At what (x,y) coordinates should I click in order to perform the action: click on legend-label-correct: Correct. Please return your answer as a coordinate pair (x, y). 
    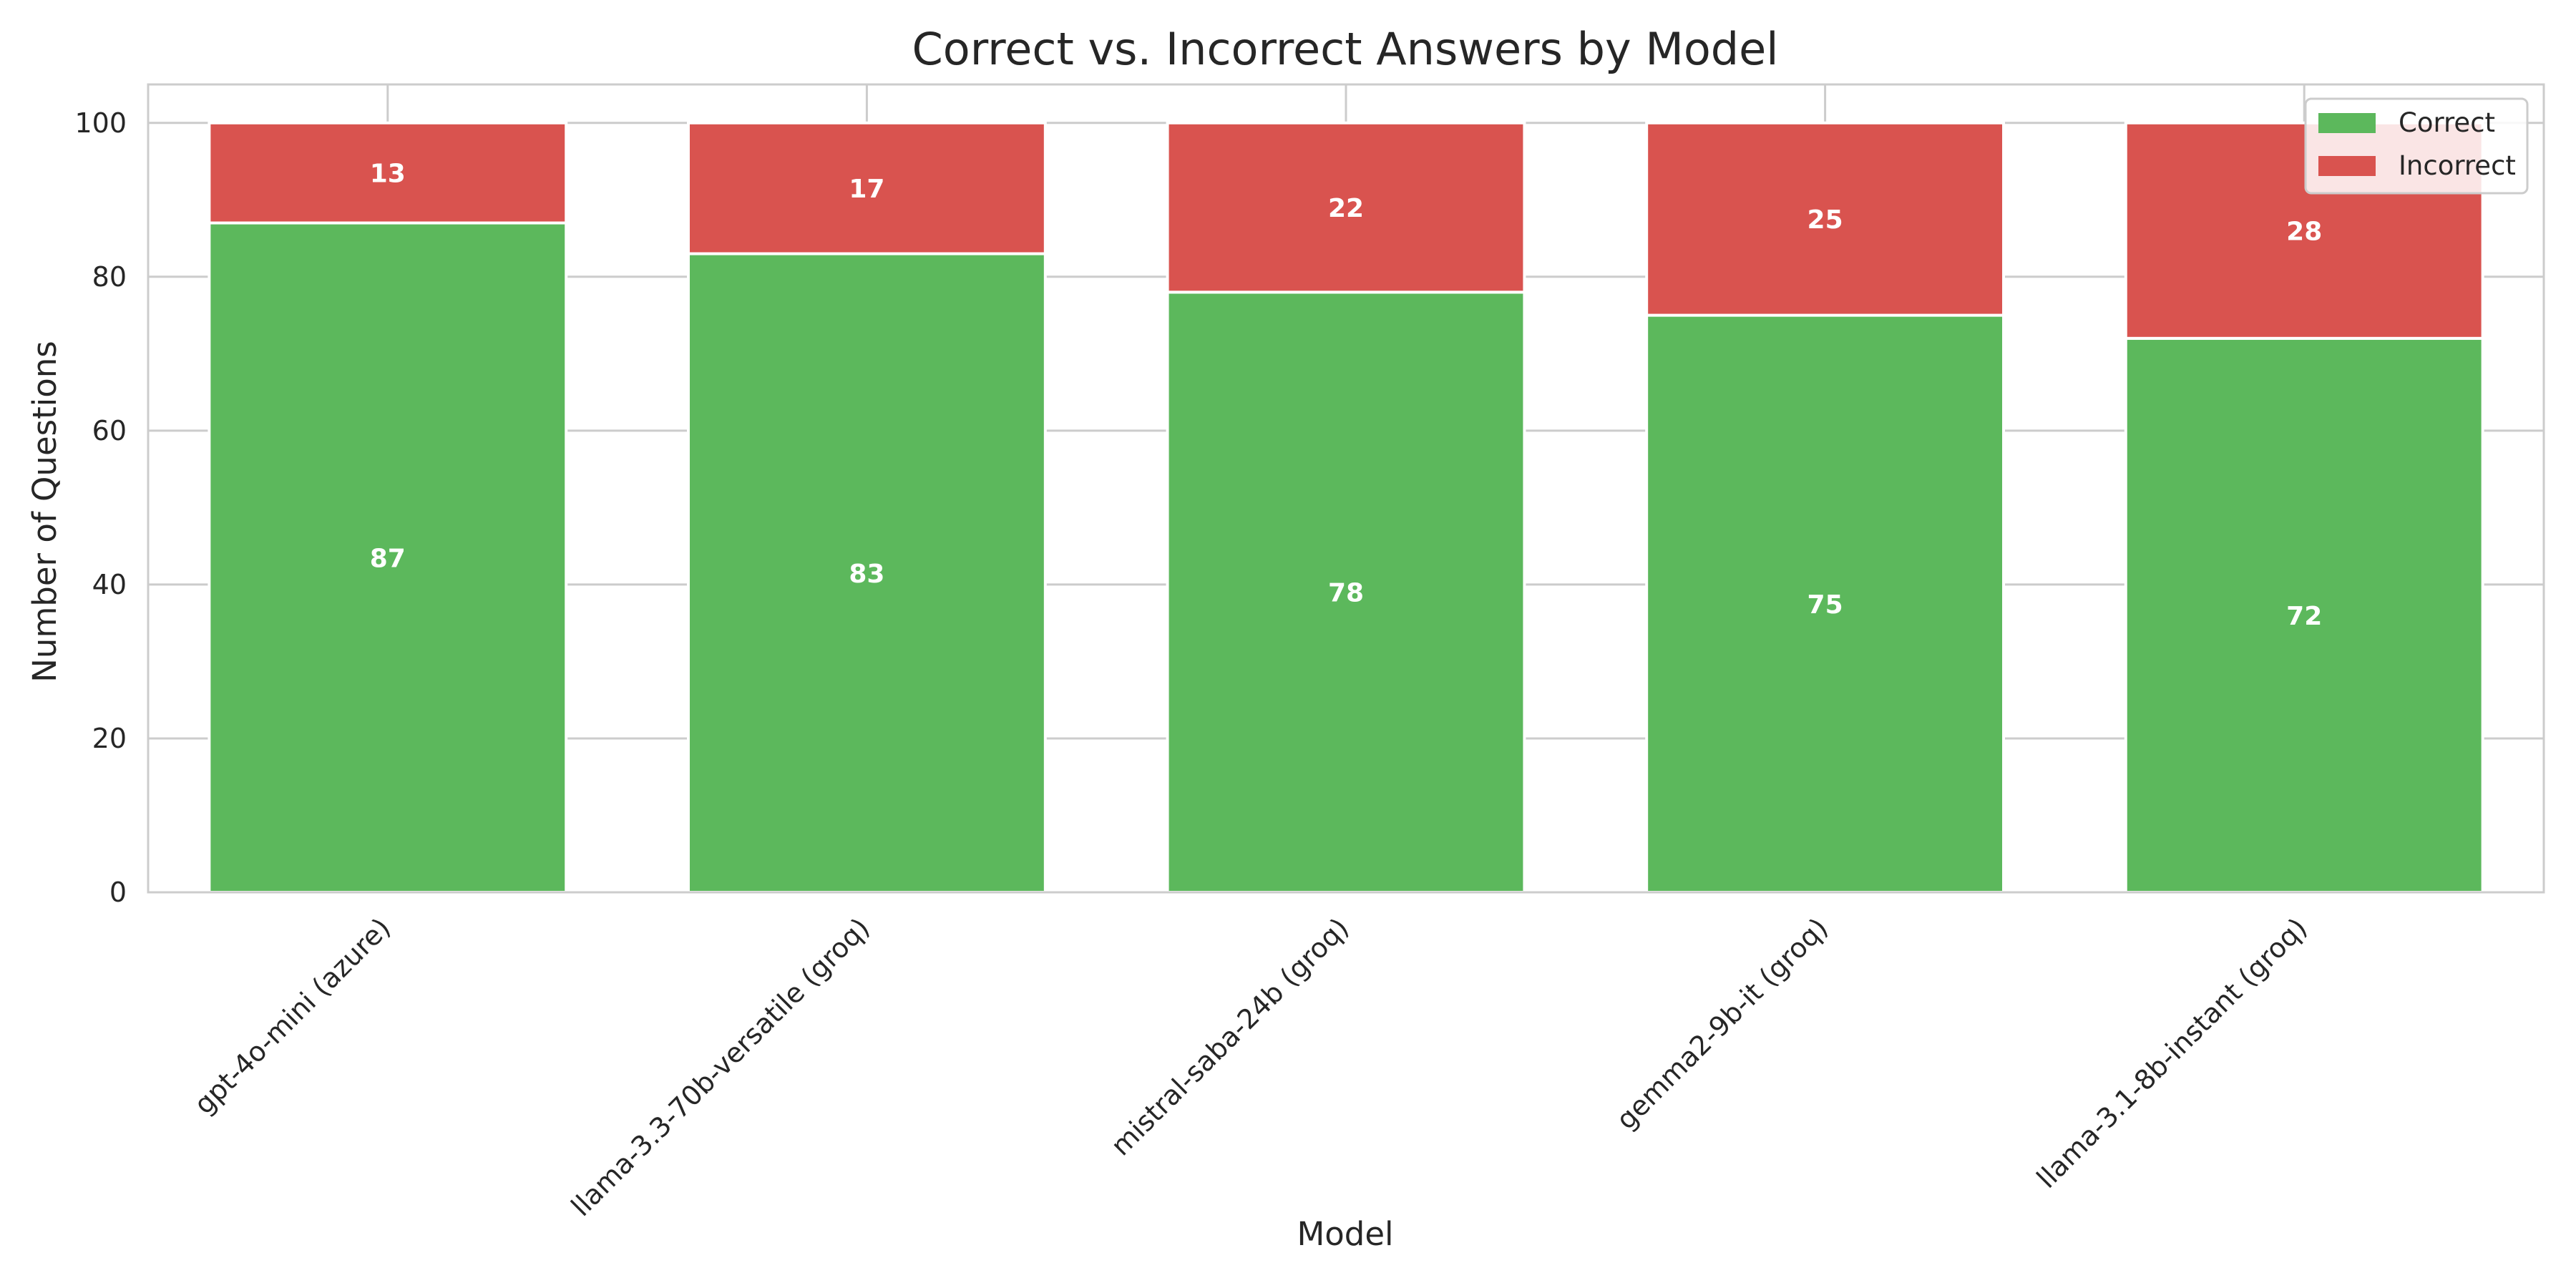
    Looking at the image, I should click on (2447, 122).